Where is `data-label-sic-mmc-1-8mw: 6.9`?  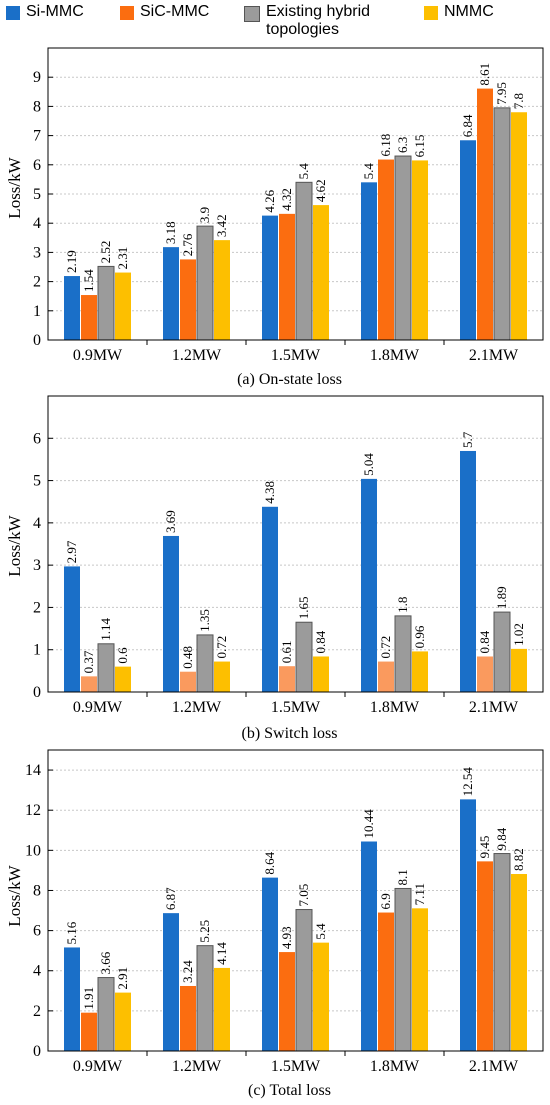 data-label-sic-mmc-1-8mw: 6.9 is located at coordinates (385, 901).